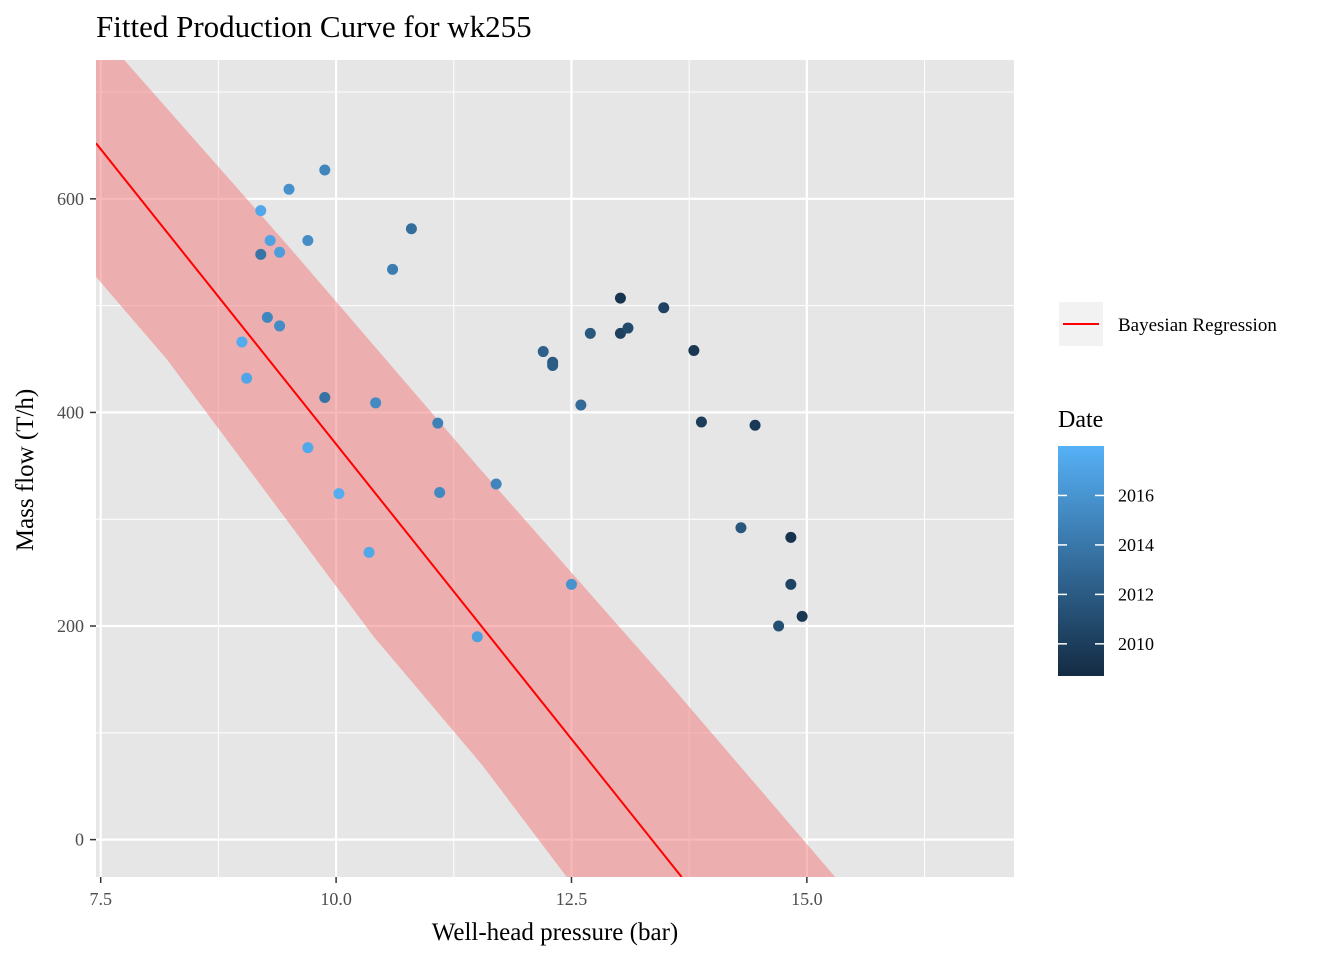 The image size is (1344, 960). What do you see at coordinates (1080, 420) in the screenshot?
I see `legend-color-title: Date` at bounding box center [1080, 420].